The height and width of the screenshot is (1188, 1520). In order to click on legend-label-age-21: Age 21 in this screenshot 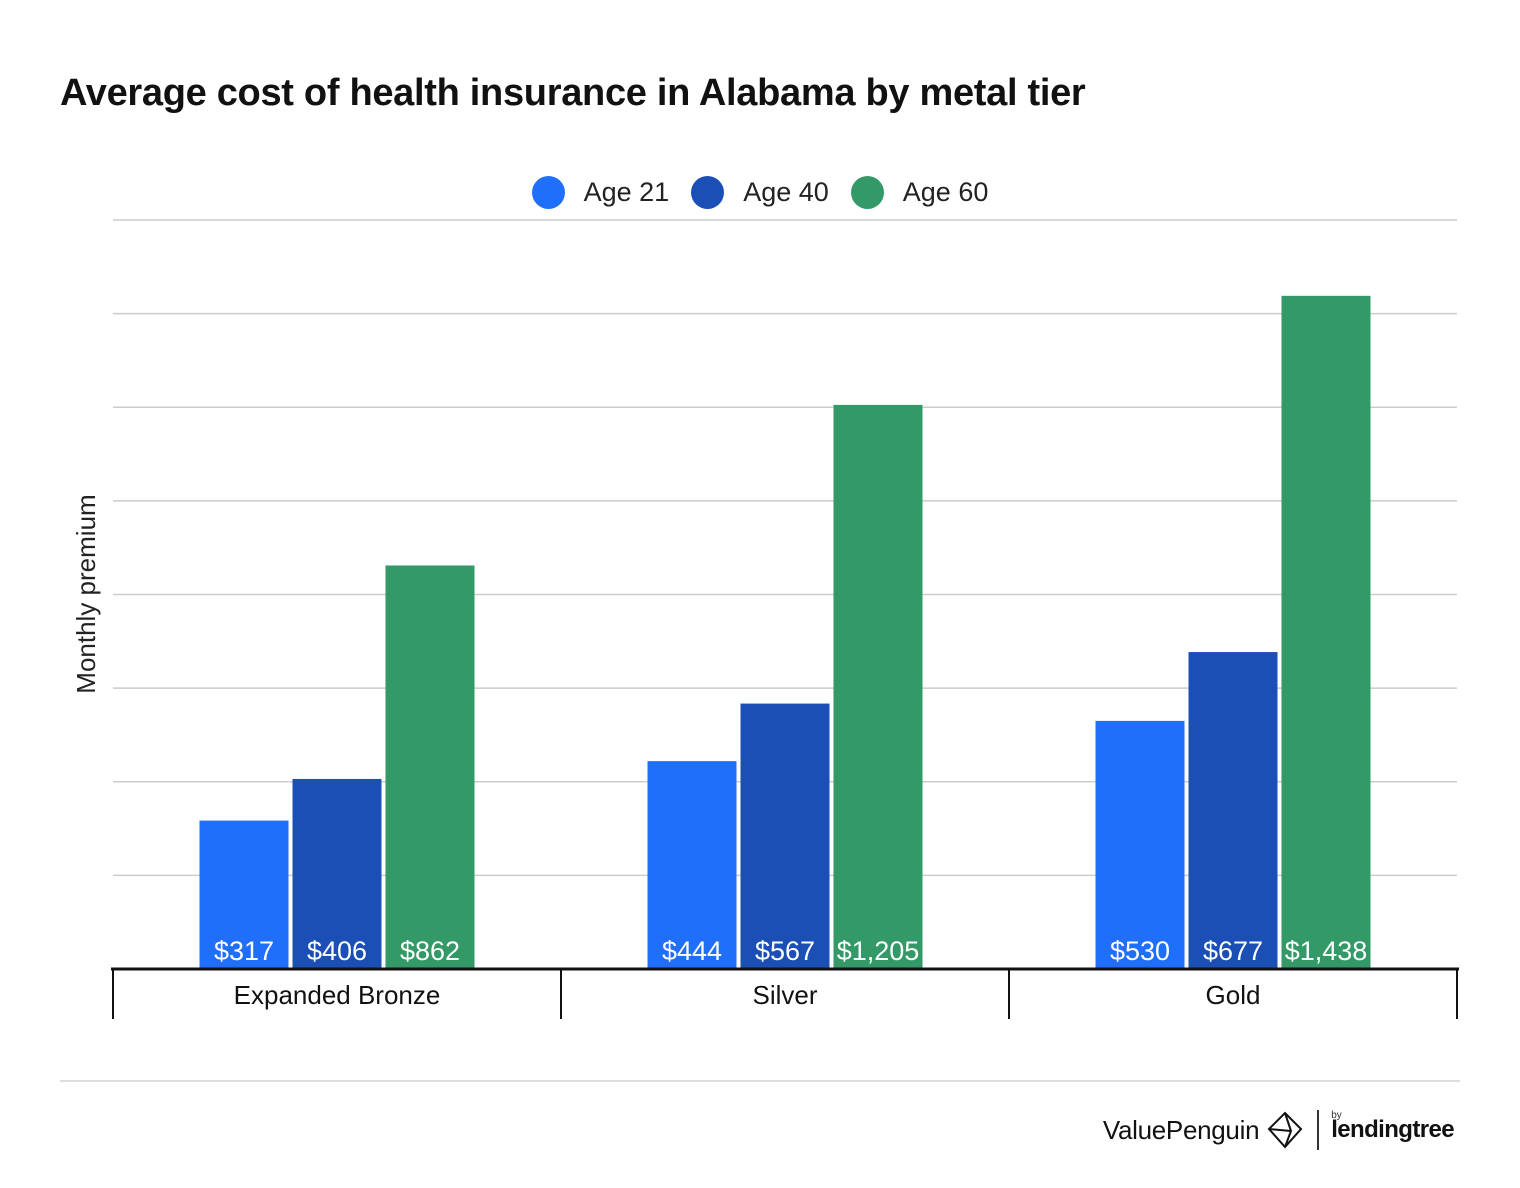, I will do `click(626, 192)`.